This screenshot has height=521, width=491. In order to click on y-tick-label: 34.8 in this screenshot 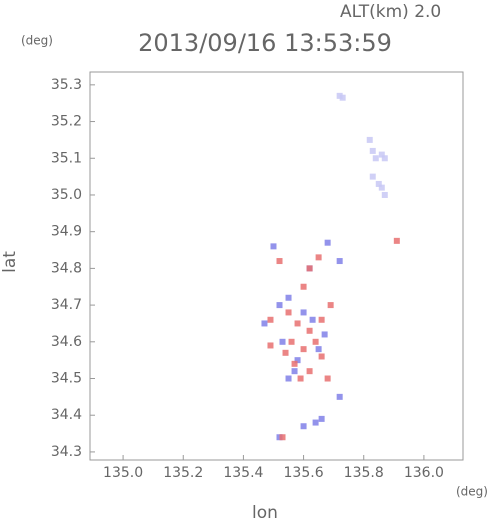, I will do `click(66, 268)`.